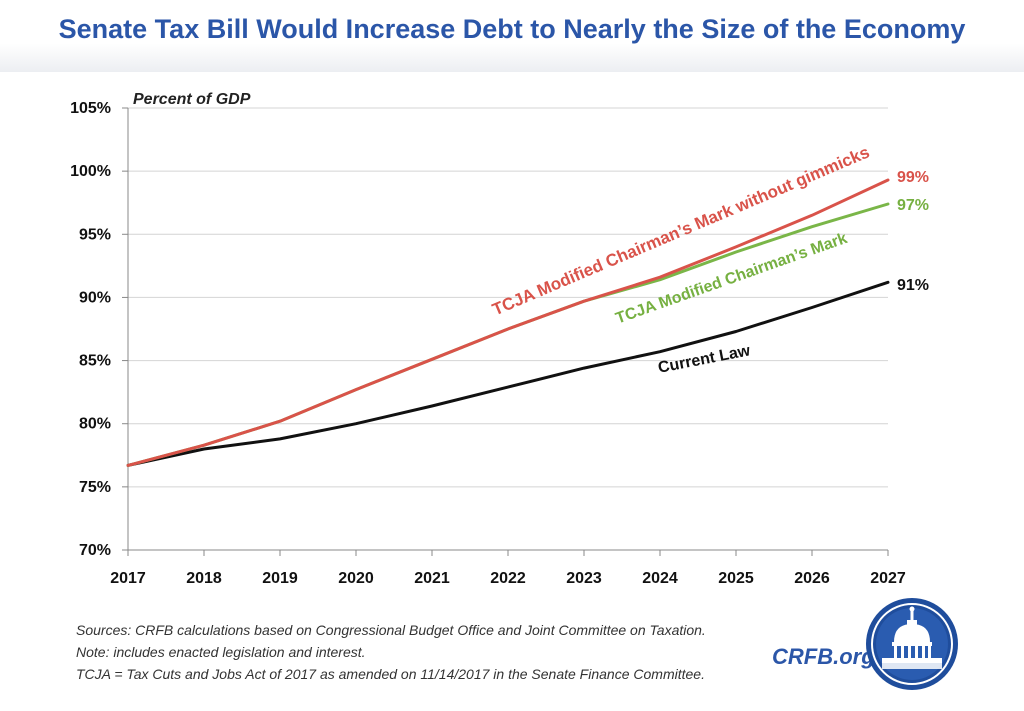  What do you see at coordinates (356, 578) in the screenshot?
I see `x-tick-label: 2020` at bounding box center [356, 578].